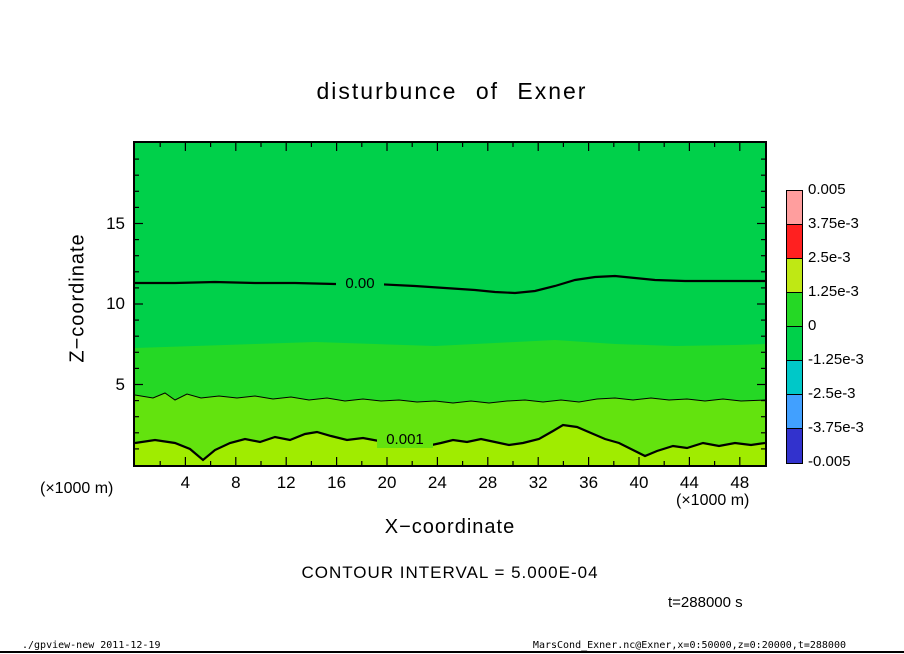 This screenshot has width=904, height=654. Describe the element at coordinates (833, 223) in the screenshot. I see `colorbar-tick-label: 3.75e-3` at that location.